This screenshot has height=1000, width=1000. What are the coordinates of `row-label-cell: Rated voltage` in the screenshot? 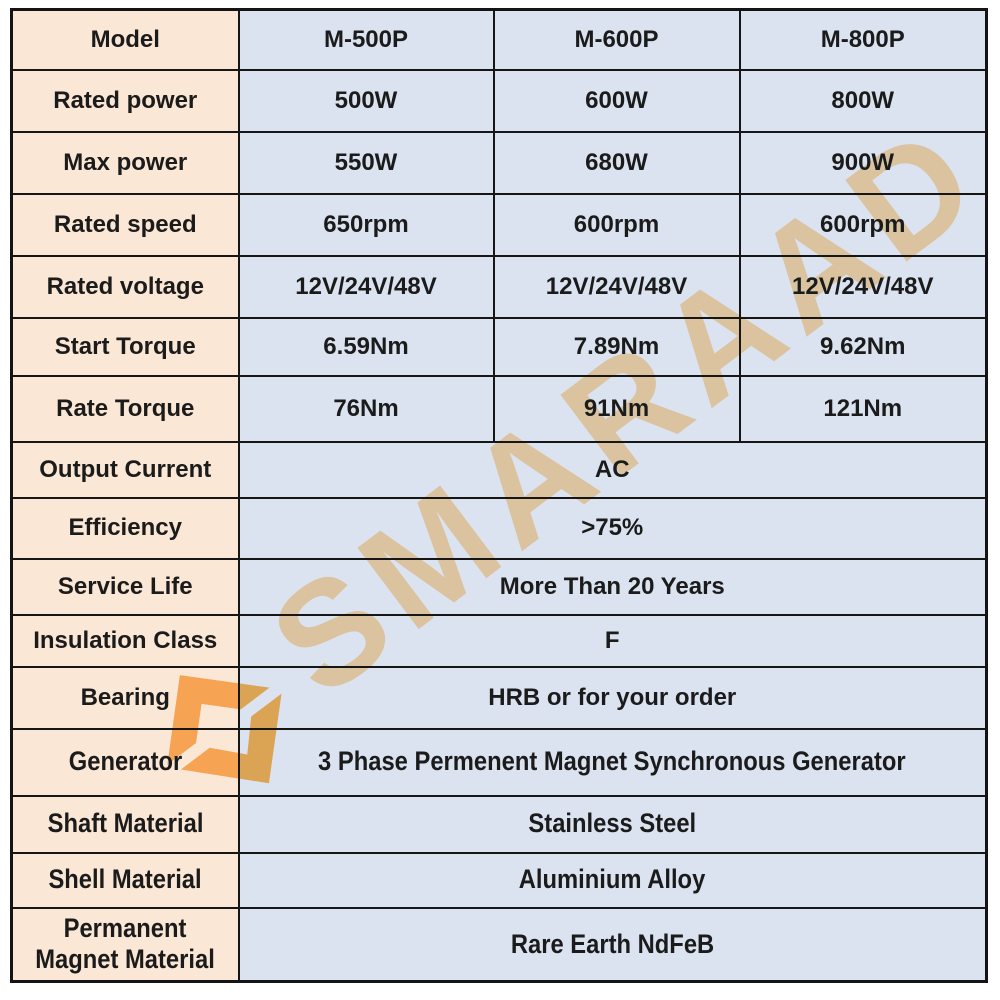 It's located at (125, 286).